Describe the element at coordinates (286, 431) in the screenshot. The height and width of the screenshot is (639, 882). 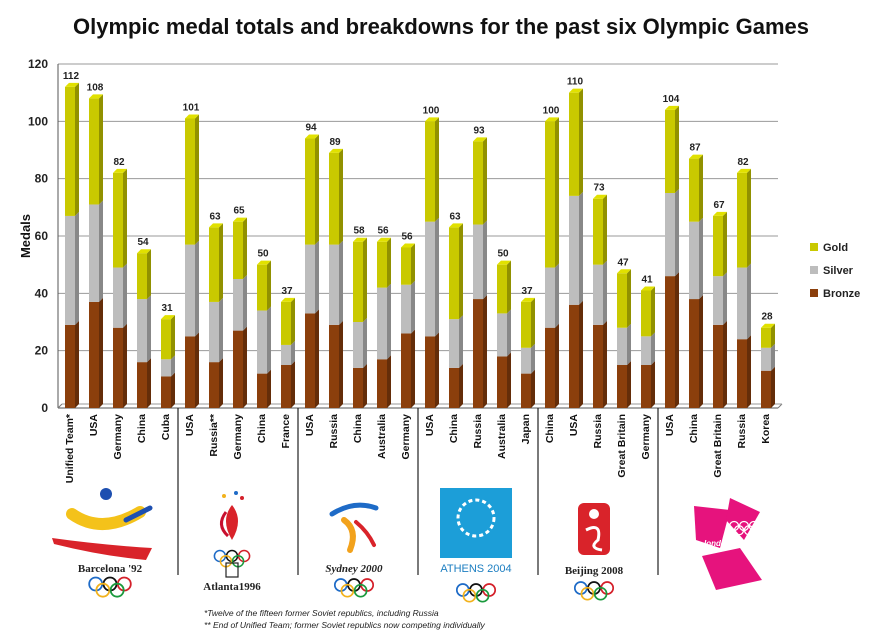
I see `category-label: France` at that location.